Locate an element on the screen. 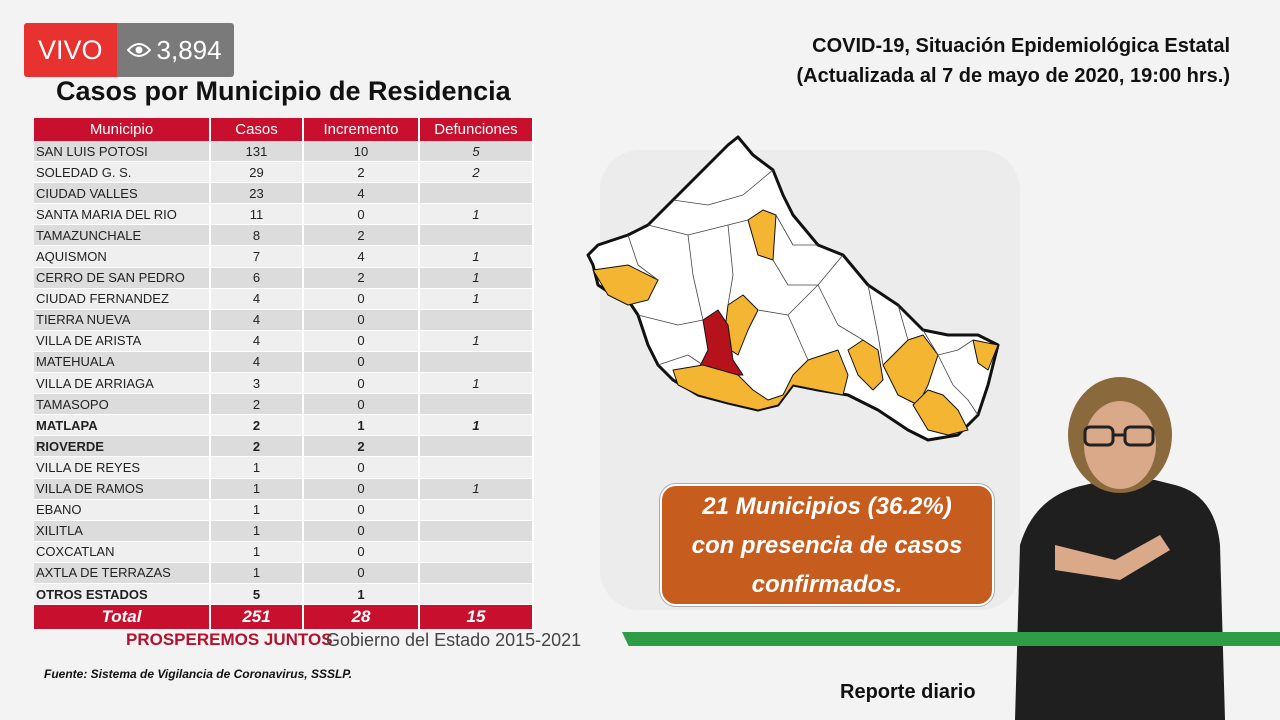 Image resolution: width=1280 pixels, height=720 pixels. cell-municipio: MATEHUALA is located at coordinates (122, 362).